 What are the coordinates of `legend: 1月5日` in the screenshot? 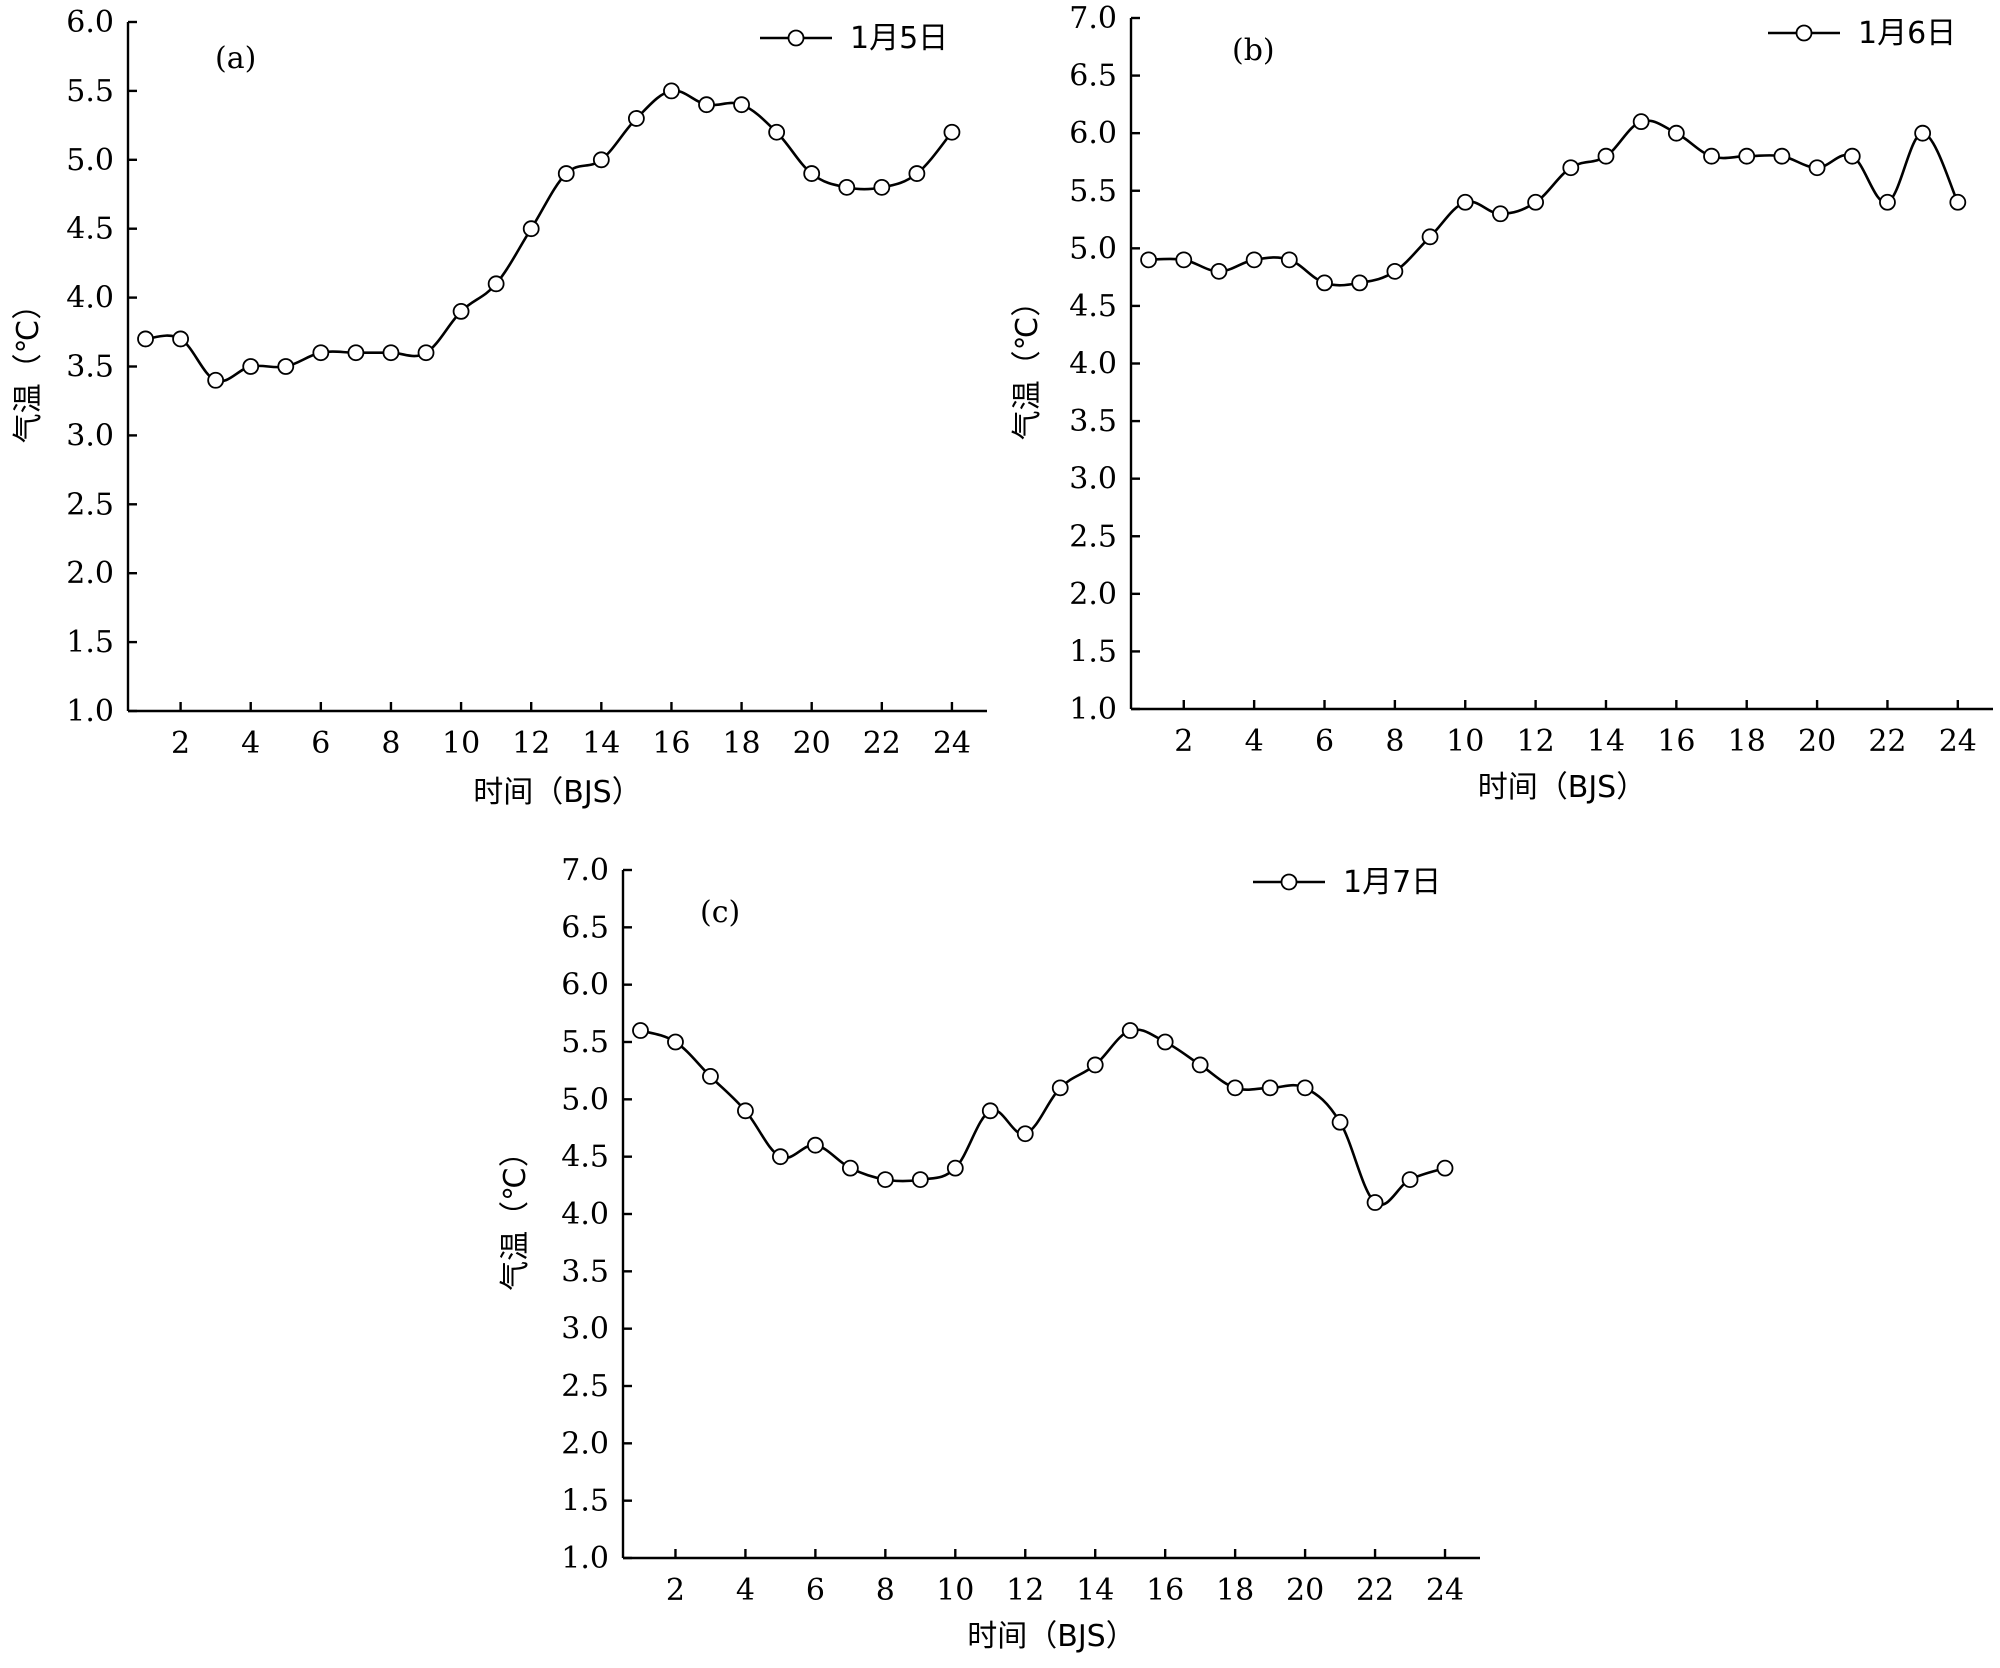 It's located at (854, 38).